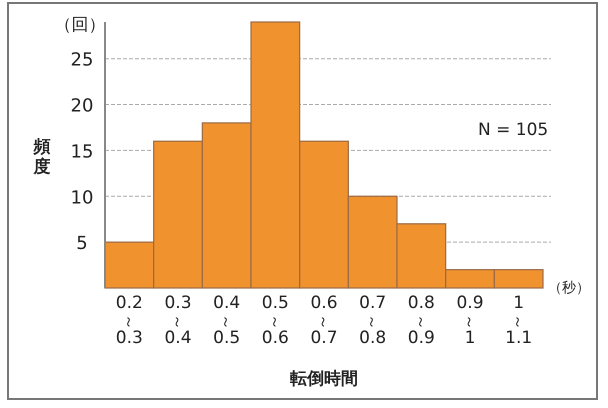 The width and height of the screenshot is (608, 408). Describe the element at coordinates (323, 379) in the screenshot. I see `x-axis-title: 転倒時間` at that location.